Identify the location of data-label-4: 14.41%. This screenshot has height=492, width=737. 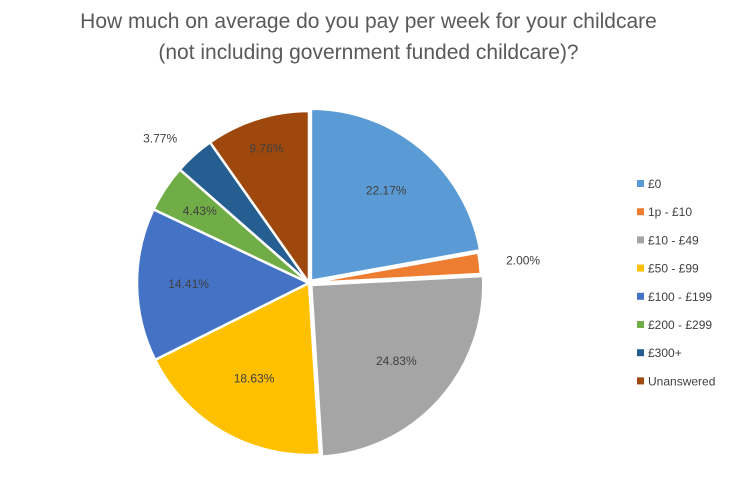
(188, 284).